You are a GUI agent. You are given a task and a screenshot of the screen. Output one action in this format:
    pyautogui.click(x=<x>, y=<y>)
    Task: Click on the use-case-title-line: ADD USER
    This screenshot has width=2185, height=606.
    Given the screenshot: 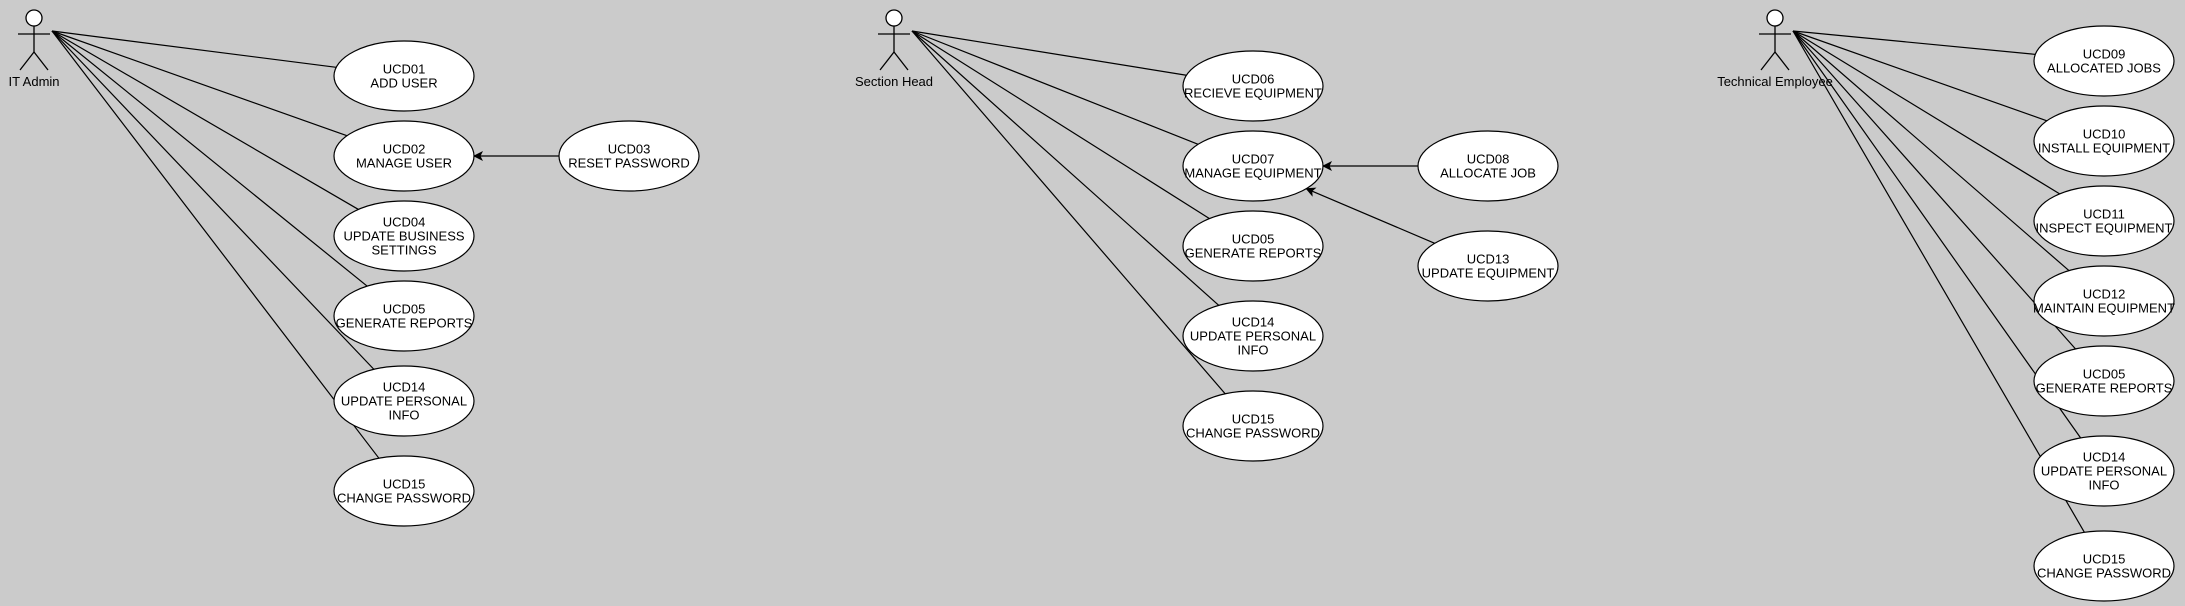 What is the action you would take?
    pyautogui.click(x=403, y=83)
    